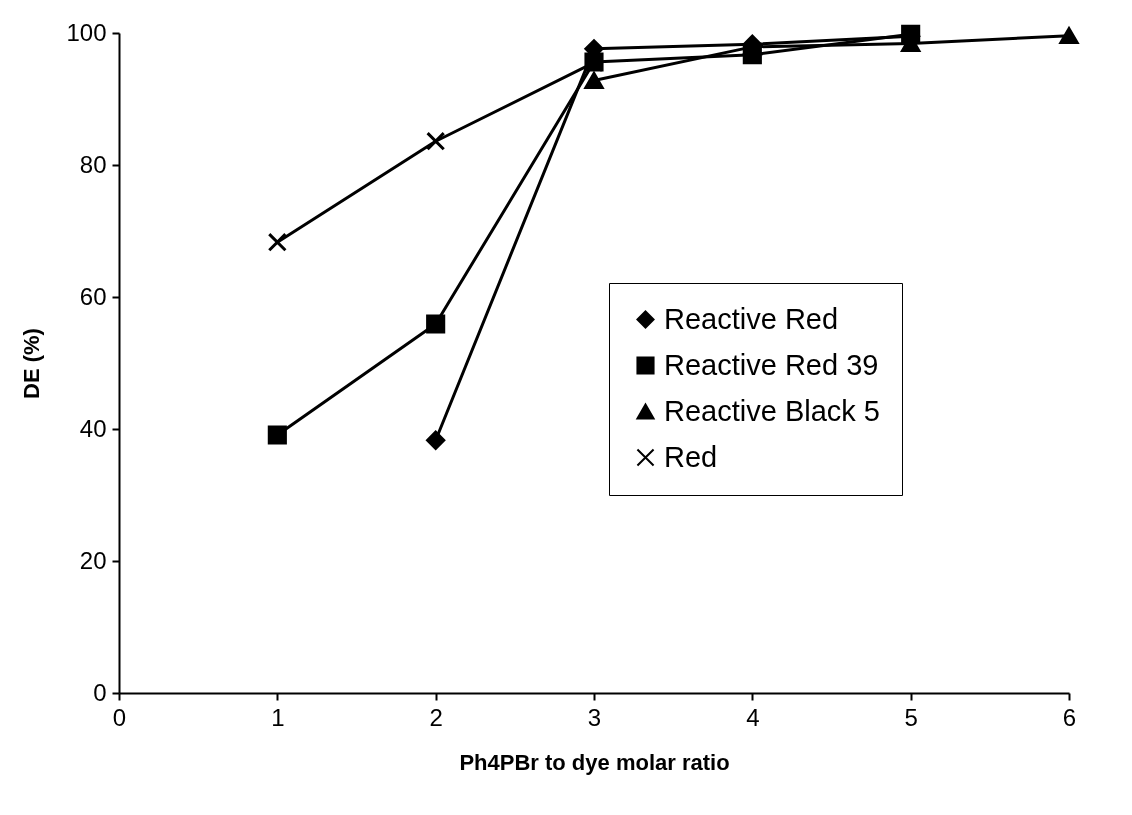 The height and width of the screenshot is (815, 1132). I want to click on legend-label: Red, so click(691, 456).